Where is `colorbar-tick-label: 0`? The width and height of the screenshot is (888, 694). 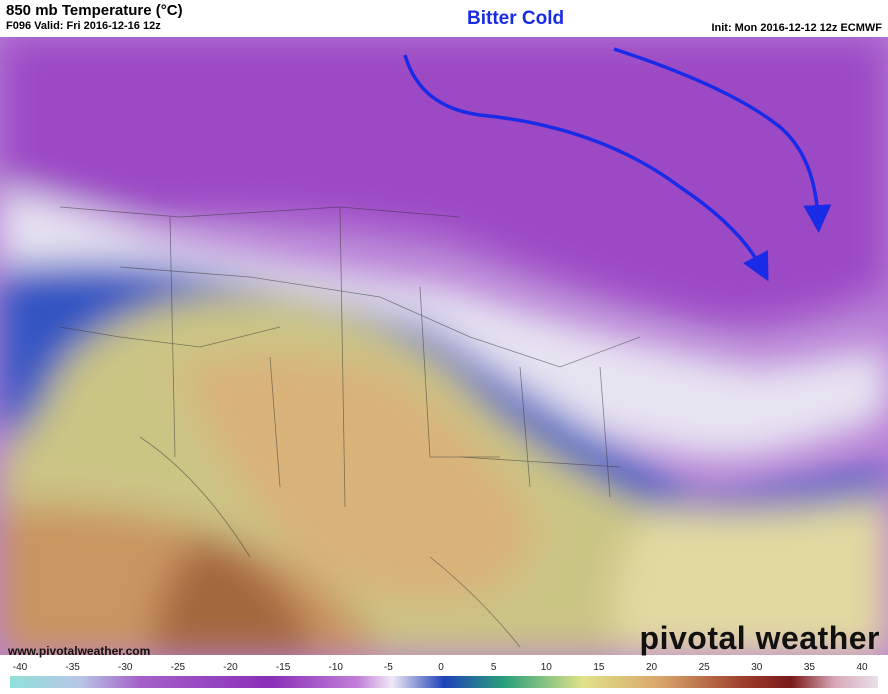 colorbar-tick-label: 0 is located at coordinates (441, 667).